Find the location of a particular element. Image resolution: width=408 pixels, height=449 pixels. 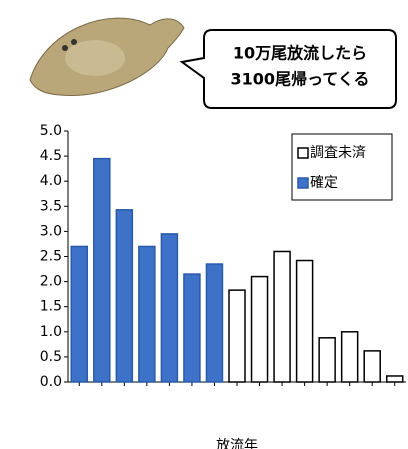

callout-line: 3100尾帰ってくる is located at coordinates (300, 79).